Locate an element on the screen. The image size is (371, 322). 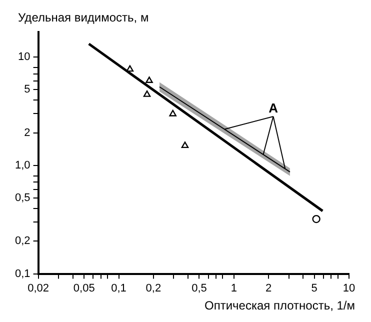
y-tick-label: 0,1 is located at coordinates (22, 274).